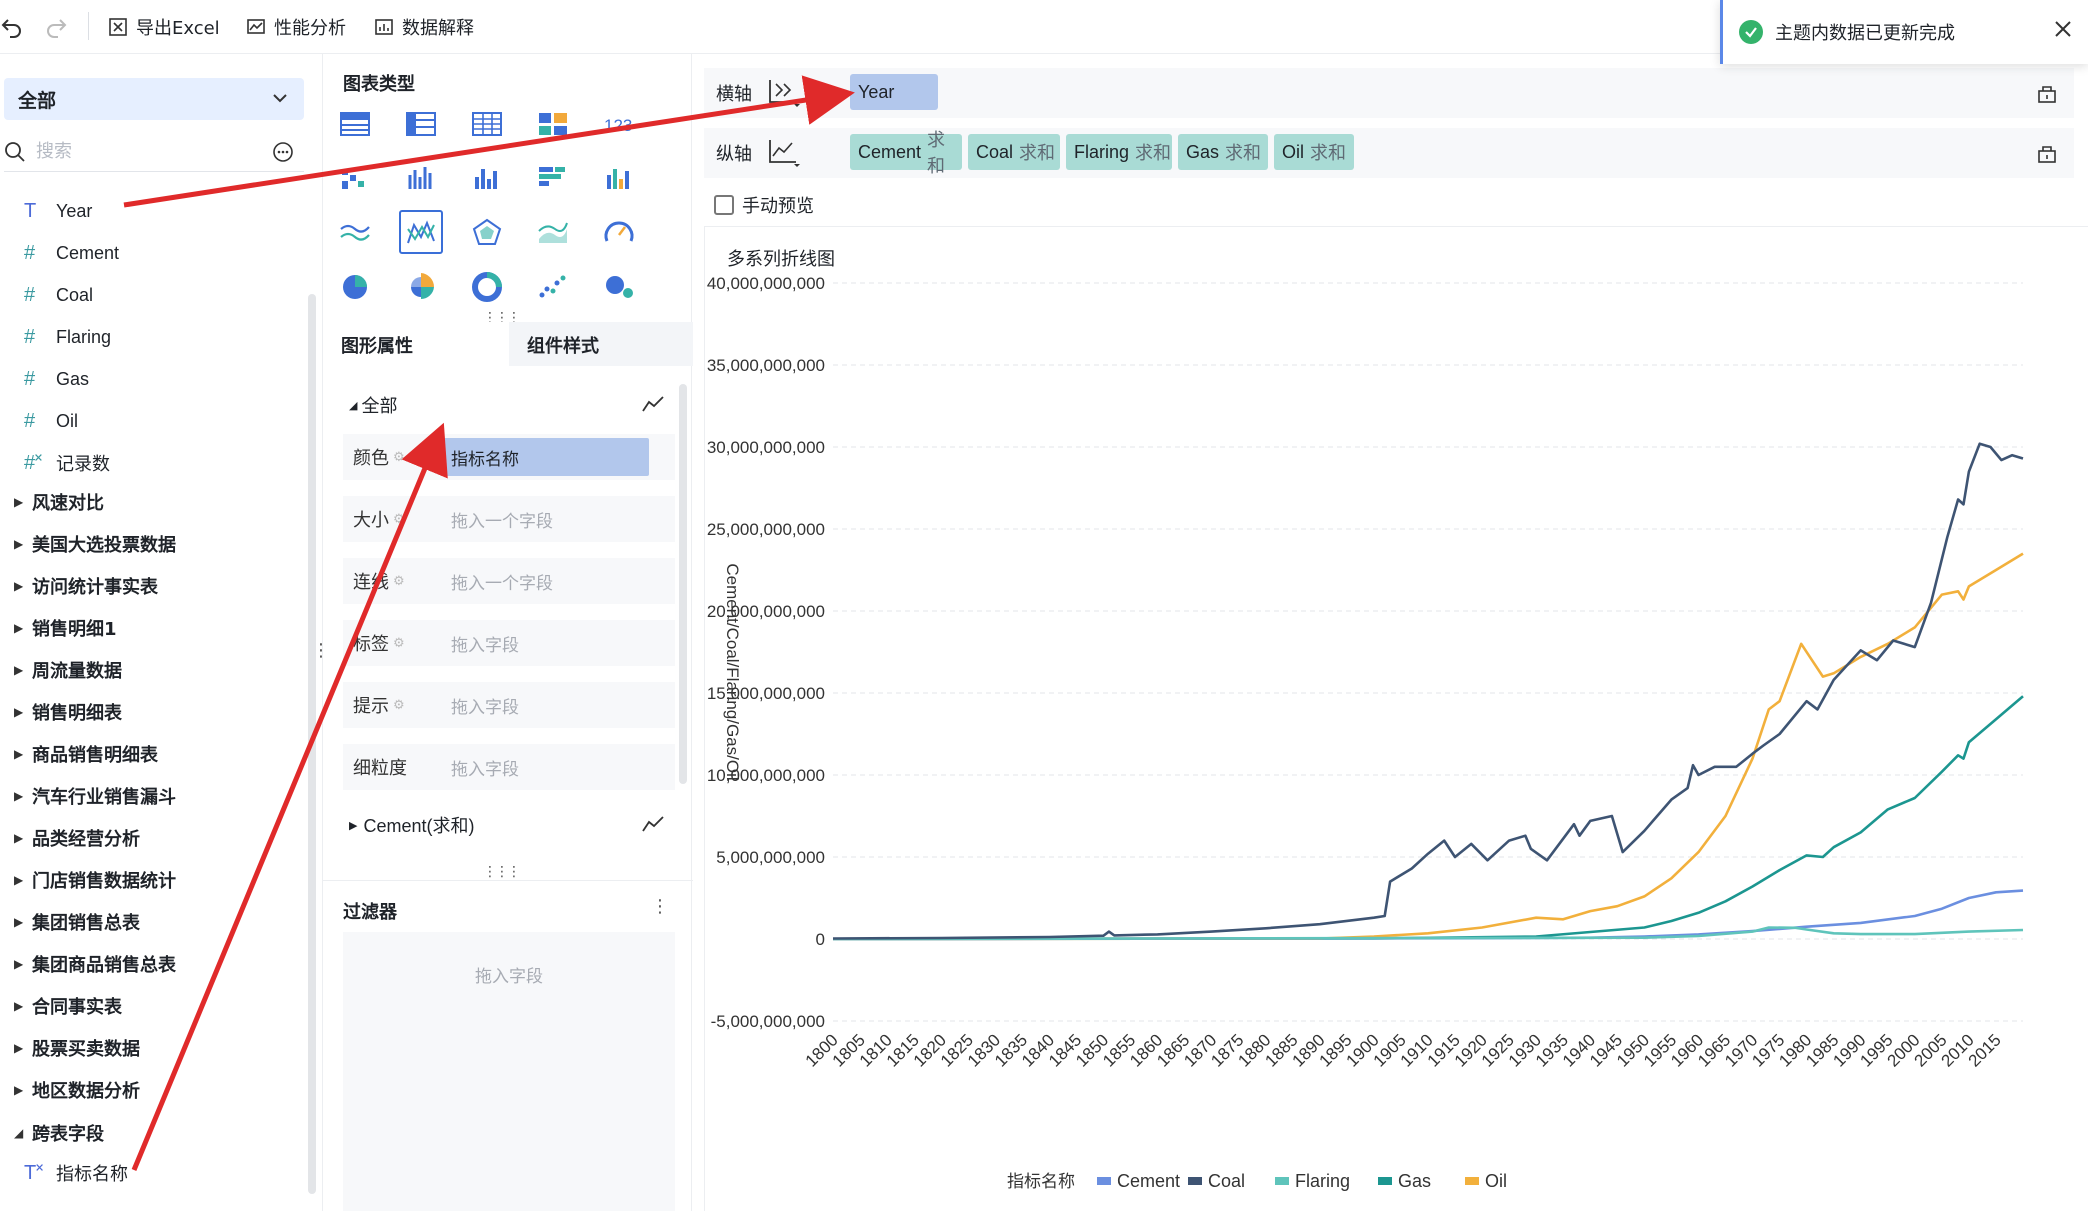 This screenshot has height=1211, width=2088. Describe the element at coordinates (312, 744) in the screenshot. I see `field-panel-scrollbar` at that location.